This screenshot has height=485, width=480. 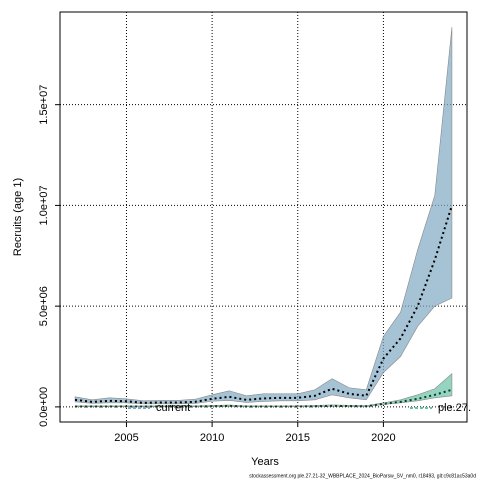 What do you see at coordinates (44, 105) in the screenshot?
I see `y-tick-label: 1.5e+07` at bounding box center [44, 105].